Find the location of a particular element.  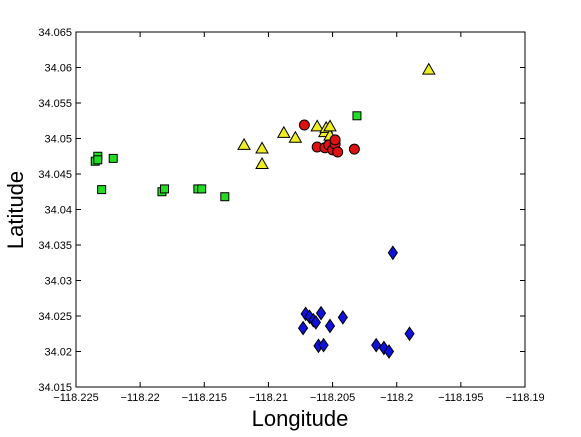

x-tick-label: −118.215 is located at coordinates (204, 398).